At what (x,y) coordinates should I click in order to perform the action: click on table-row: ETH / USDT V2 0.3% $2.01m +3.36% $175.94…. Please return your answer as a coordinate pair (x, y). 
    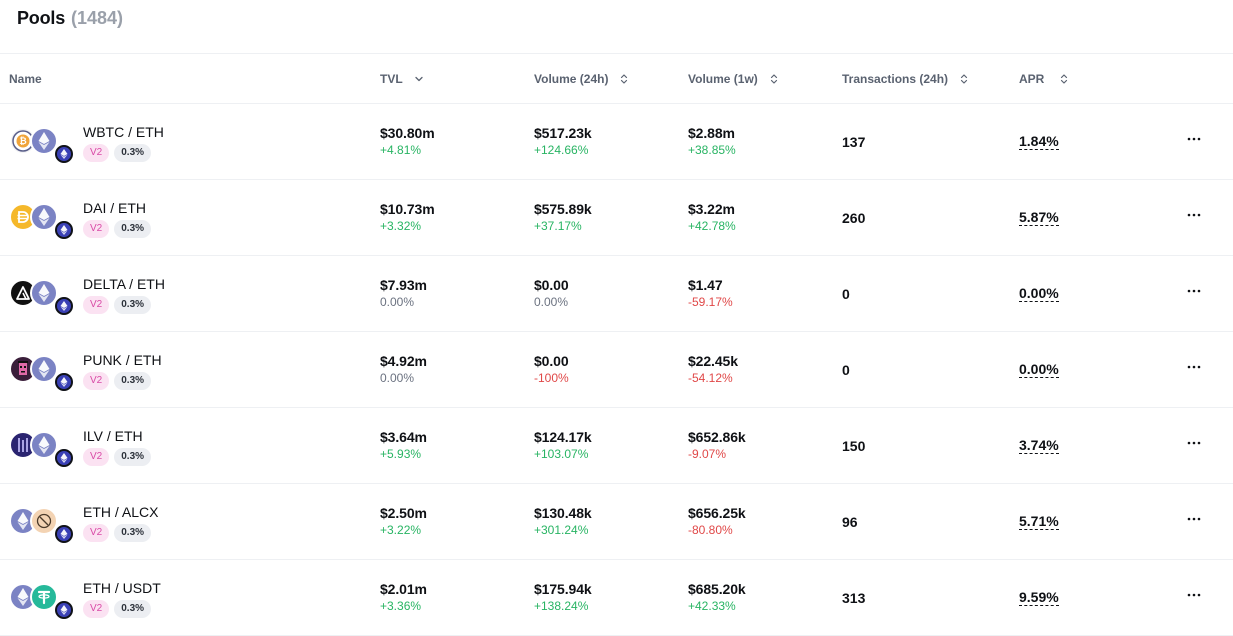
    Looking at the image, I should click on (616, 598).